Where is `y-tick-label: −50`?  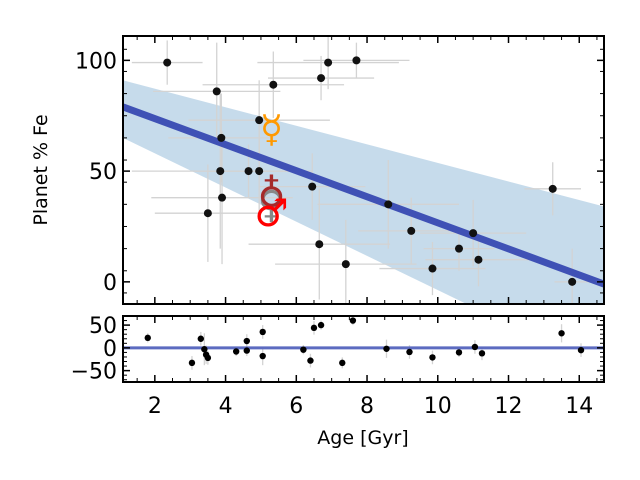 y-tick-label: −50 is located at coordinates (94, 372).